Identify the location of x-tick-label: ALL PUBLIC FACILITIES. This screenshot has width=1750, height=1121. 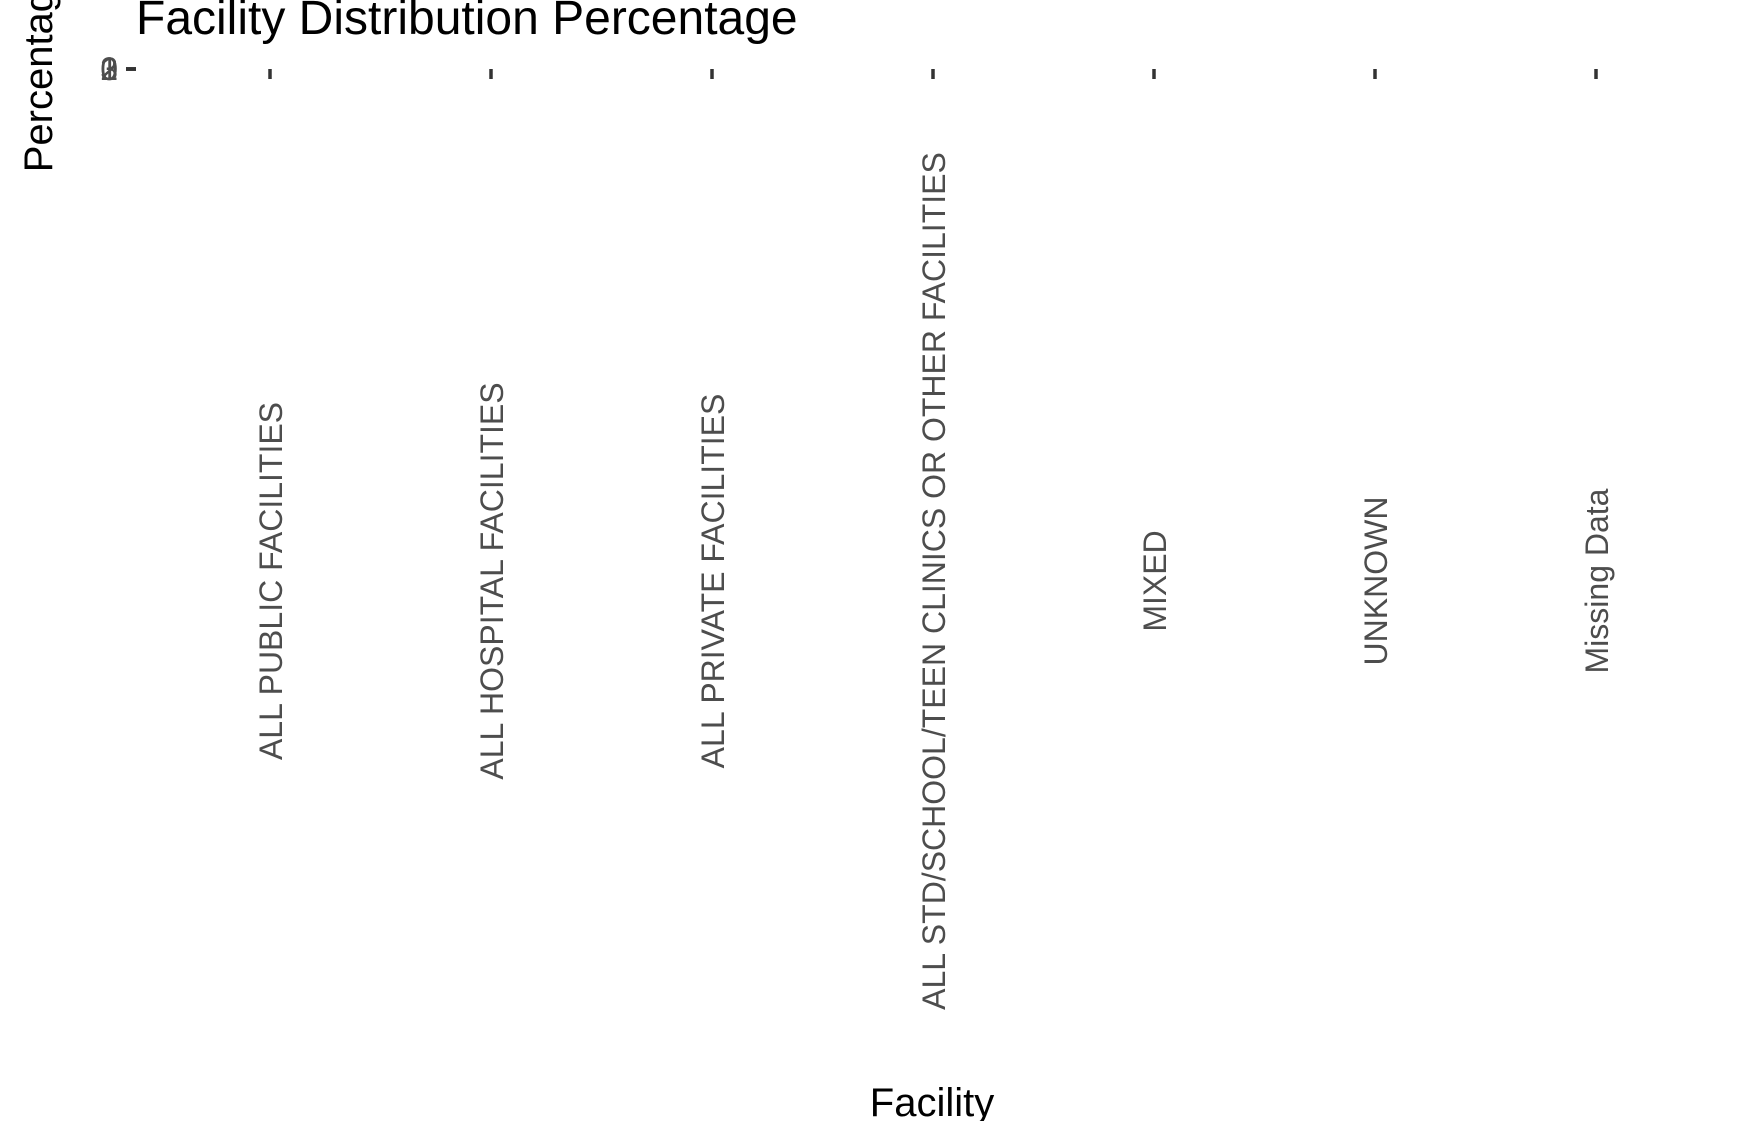
(271, 581).